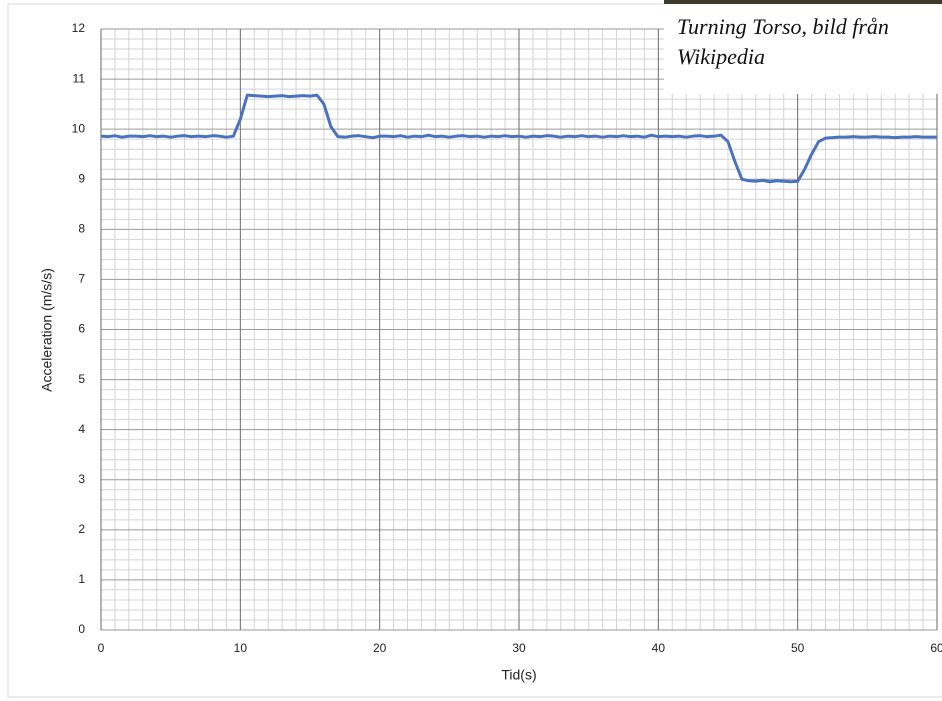  I want to click on y-tick-label: 10, so click(79, 128).